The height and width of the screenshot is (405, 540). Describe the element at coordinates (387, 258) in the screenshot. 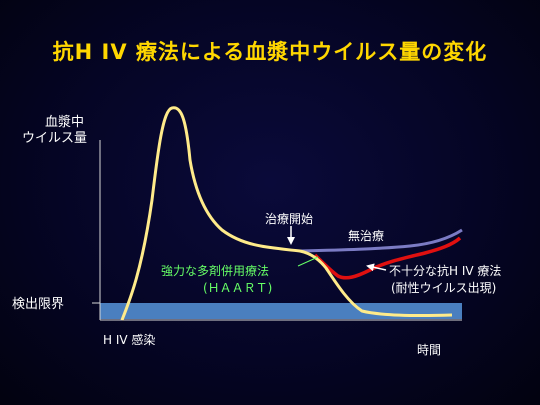

I see `series-insufficient-line` at that location.